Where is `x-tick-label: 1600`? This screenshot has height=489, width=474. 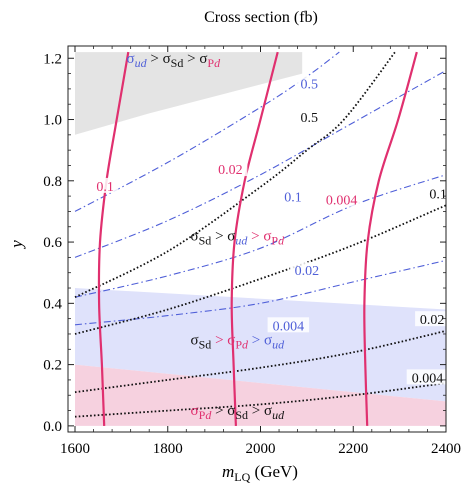 x-tick-label: 1600 is located at coordinates (75, 449).